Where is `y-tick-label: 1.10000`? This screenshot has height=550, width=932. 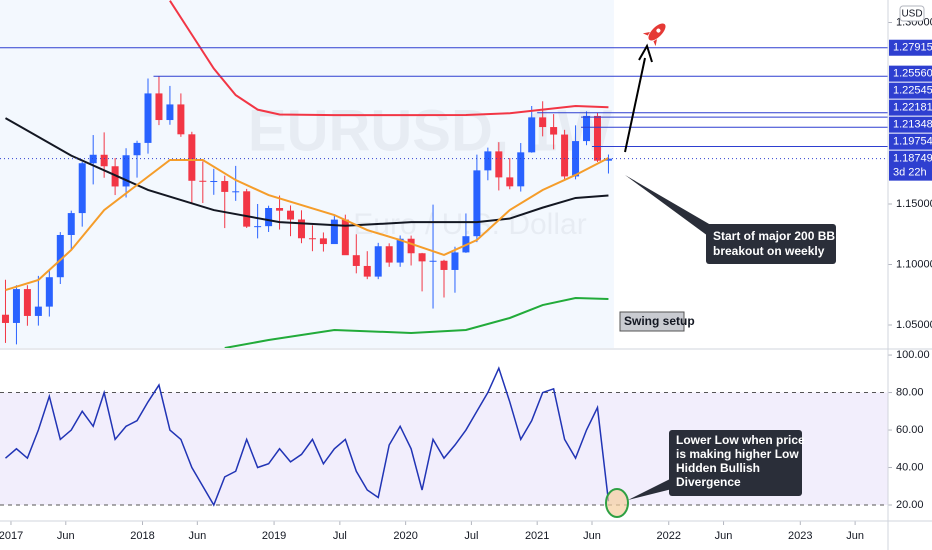 y-tick-label: 1.10000 is located at coordinates (914, 264).